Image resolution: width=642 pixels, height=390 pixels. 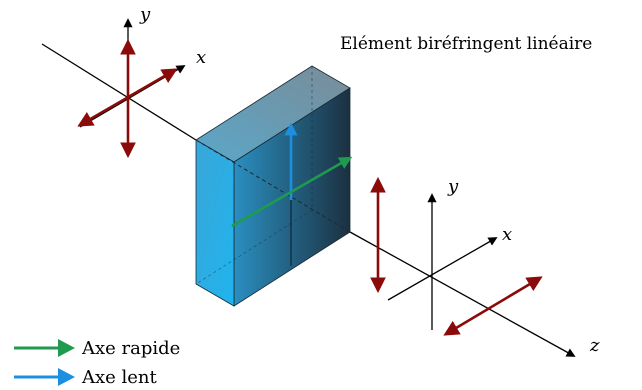 What do you see at coordinates (594, 345) in the screenshot?
I see `z-label: z` at bounding box center [594, 345].